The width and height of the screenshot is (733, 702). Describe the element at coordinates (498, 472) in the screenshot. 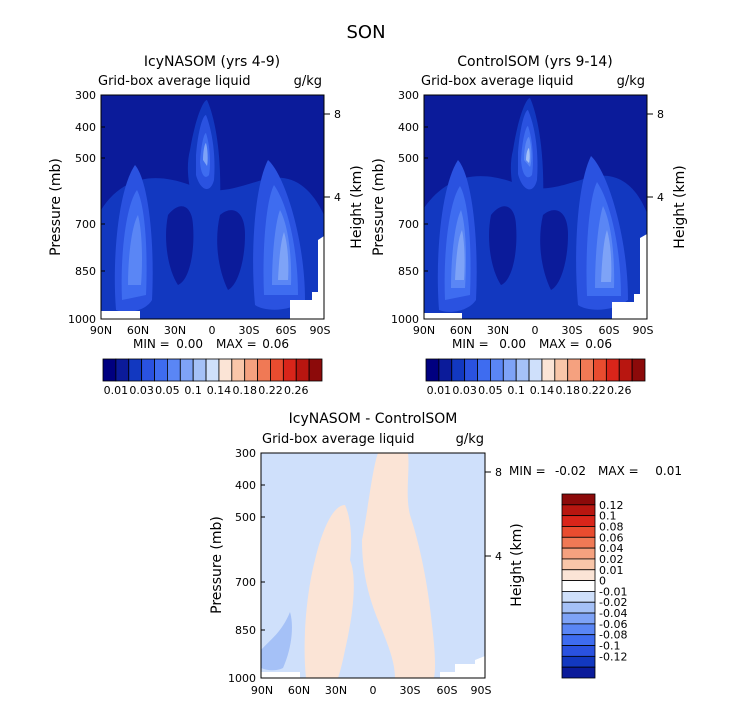

I see `panel-c-height-8: 8` at that location.